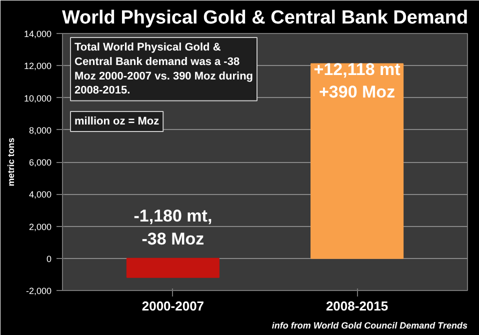 This screenshot has width=479, height=335. Describe the element at coordinates (357, 306) in the screenshot. I see `x-tick-label: 2008-2015` at that location.